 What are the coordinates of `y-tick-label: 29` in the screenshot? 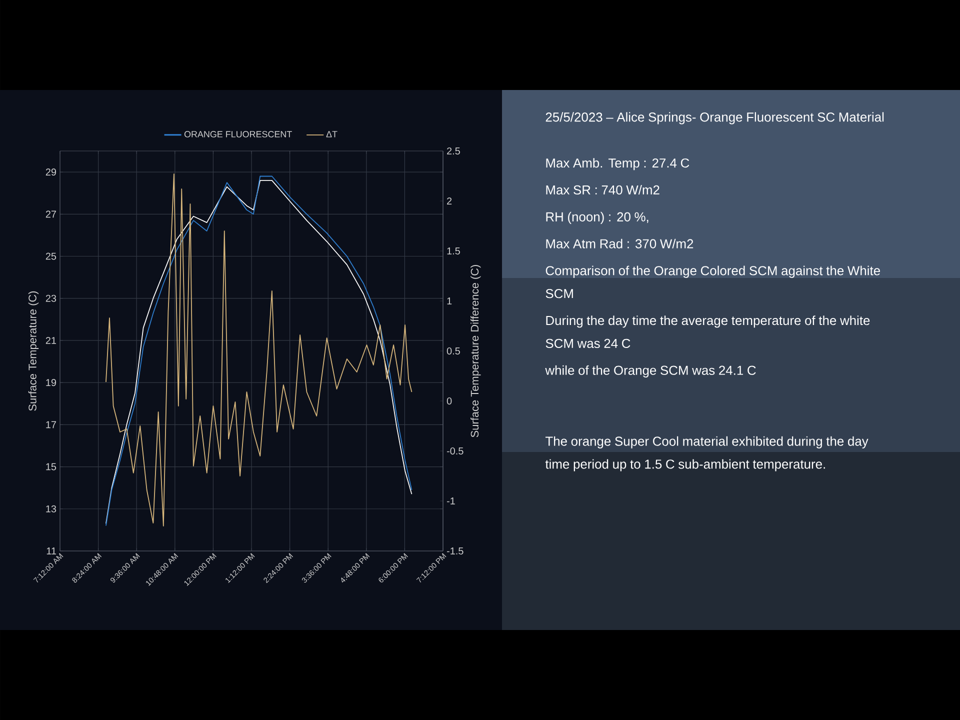 It's located at (51, 172).